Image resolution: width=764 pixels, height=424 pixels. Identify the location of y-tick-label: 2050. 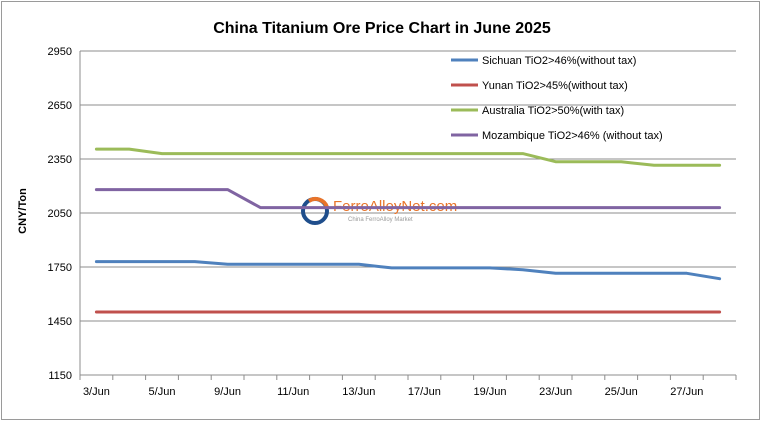
(60, 214).